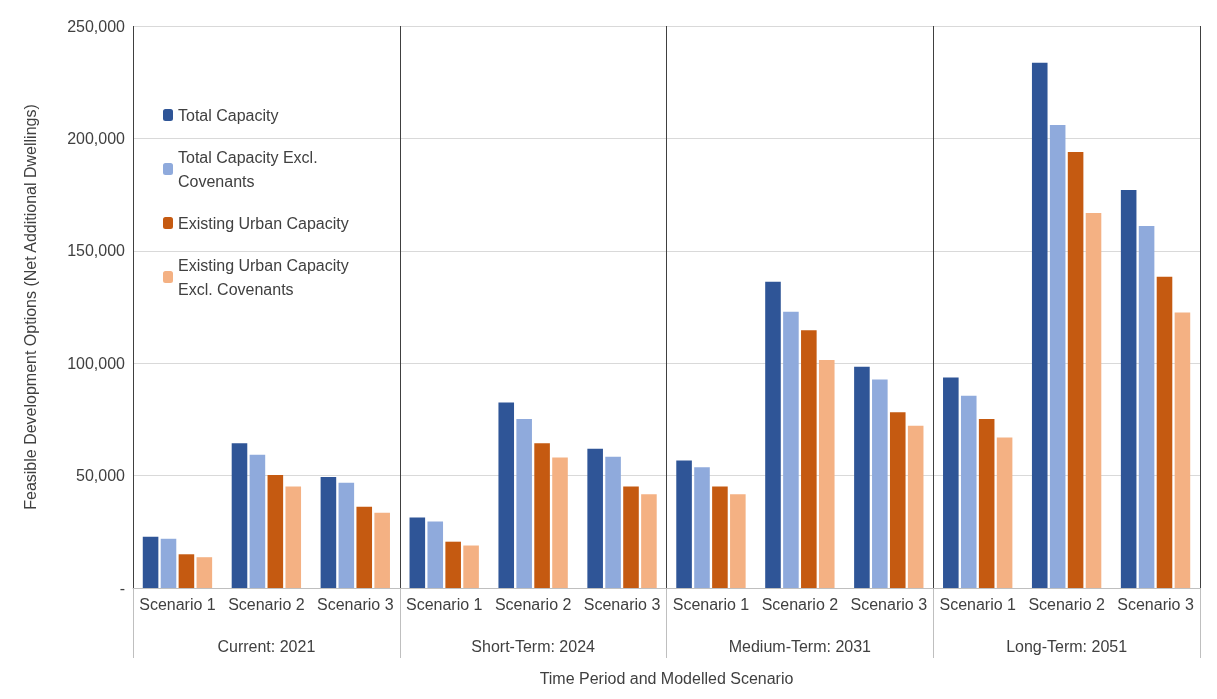  What do you see at coordinates (533, 646) in the screenshot?
I see `text: Short-Term: 2024` at bounding box center [533, 646].